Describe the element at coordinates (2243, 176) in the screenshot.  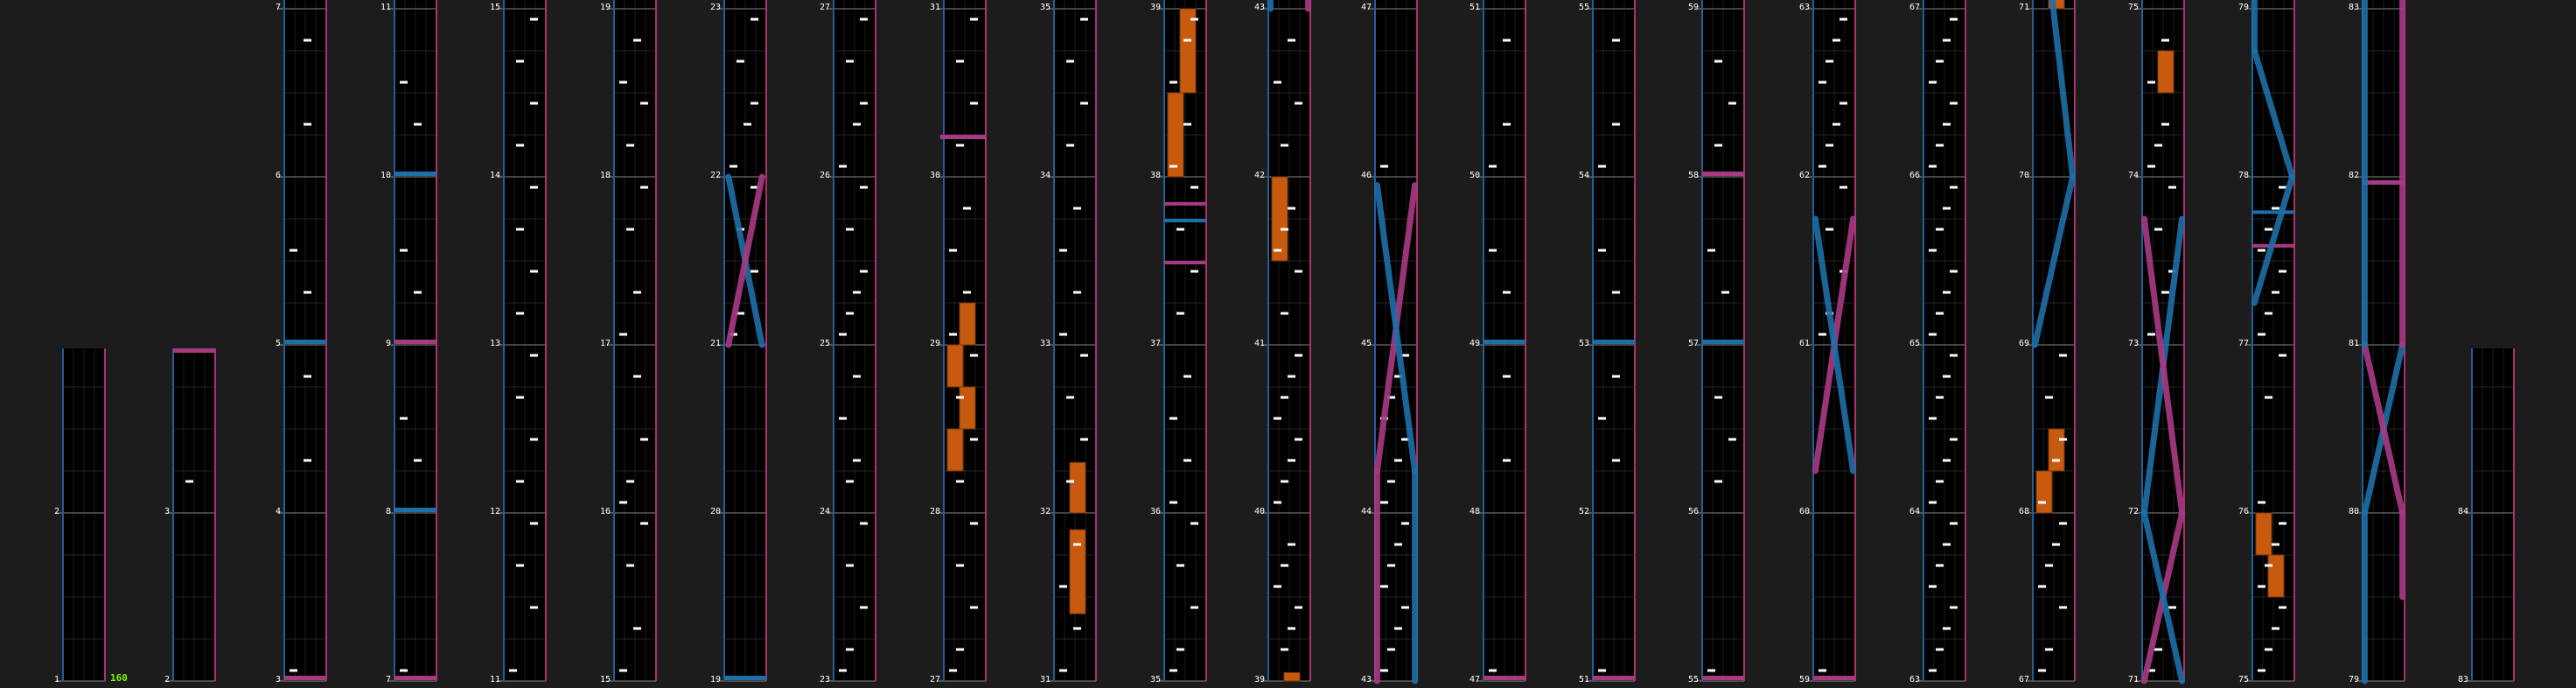
I see `measure-number: 78` at that location.